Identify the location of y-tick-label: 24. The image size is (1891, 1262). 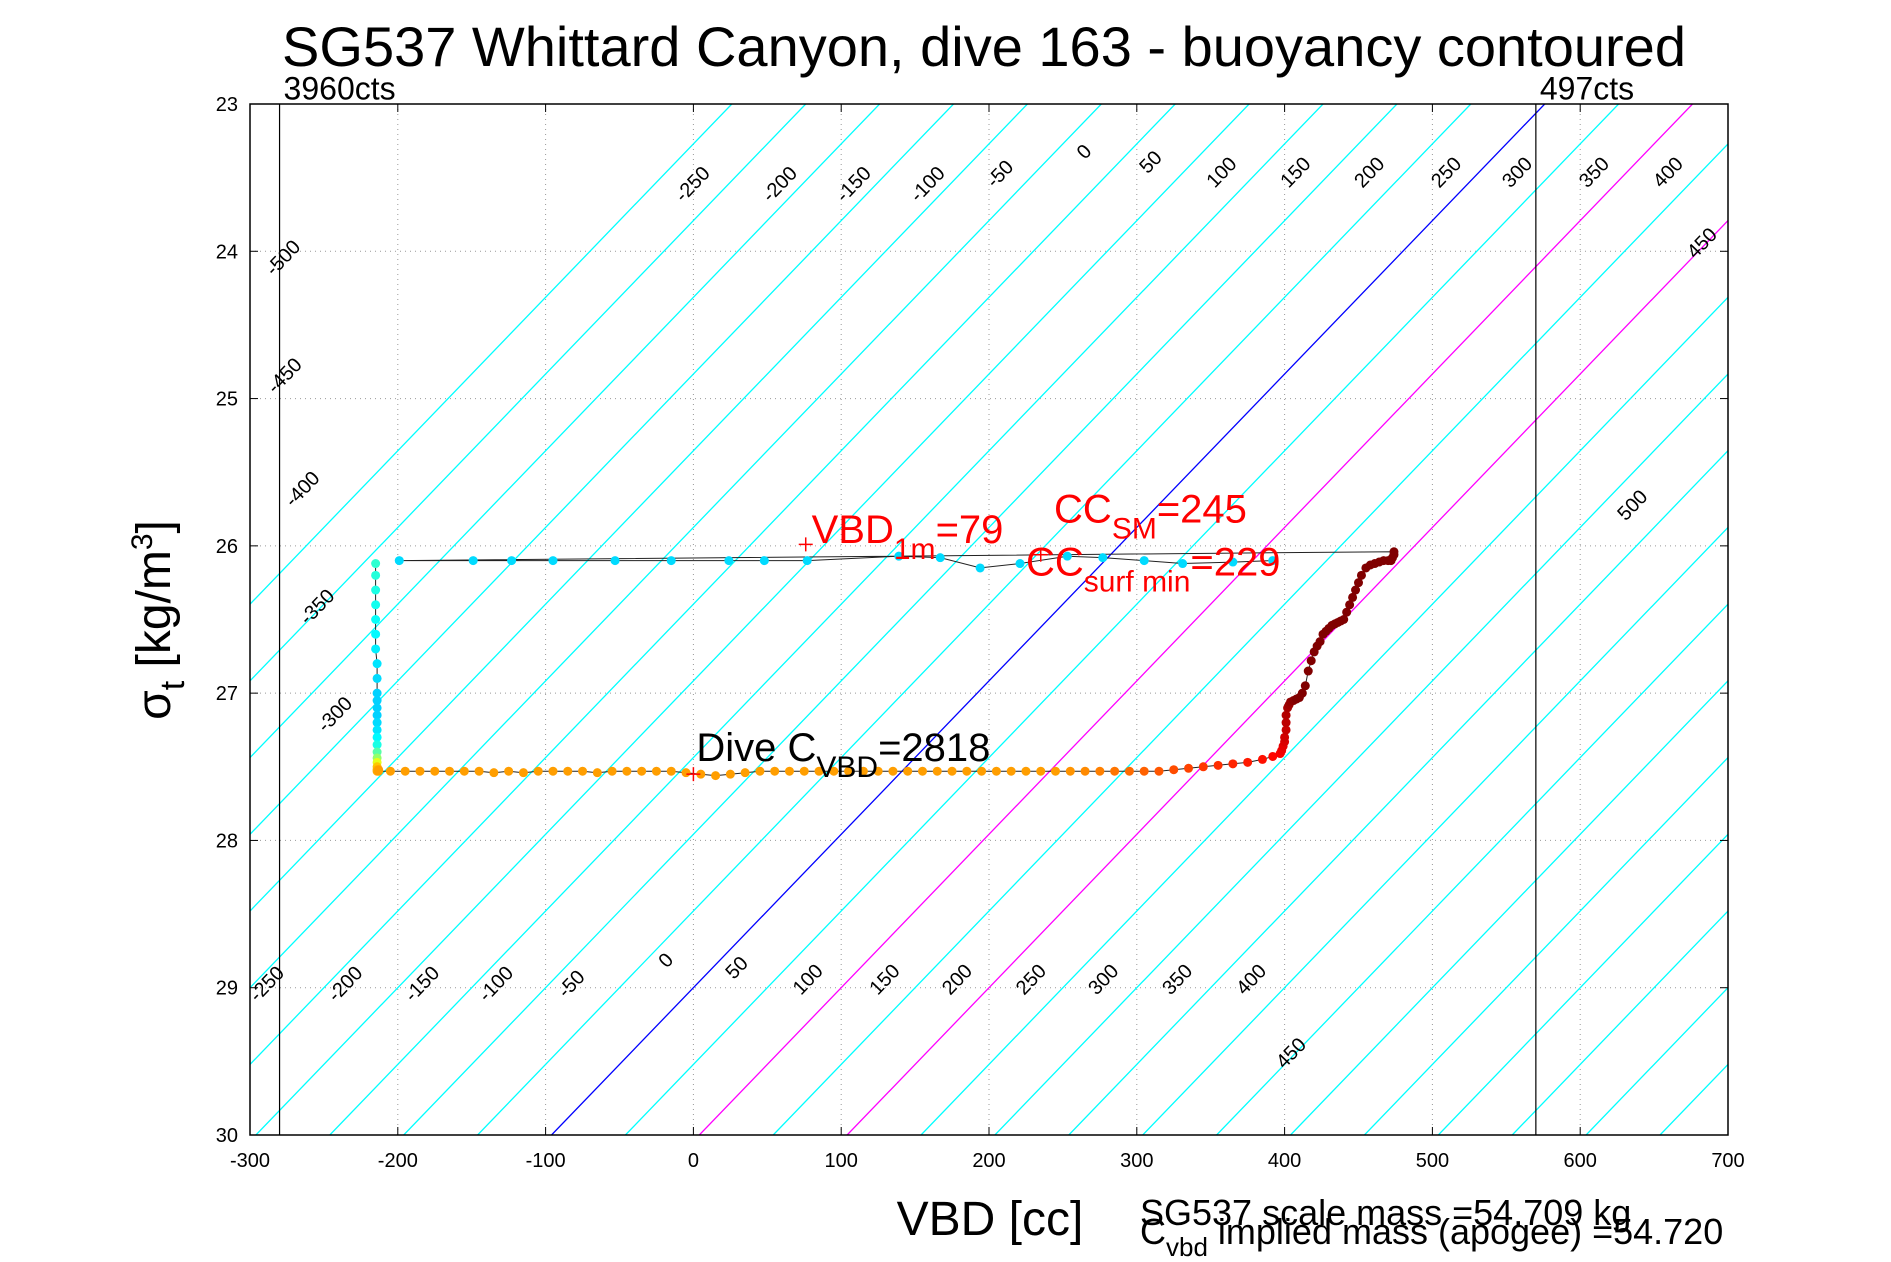
(227, 252).